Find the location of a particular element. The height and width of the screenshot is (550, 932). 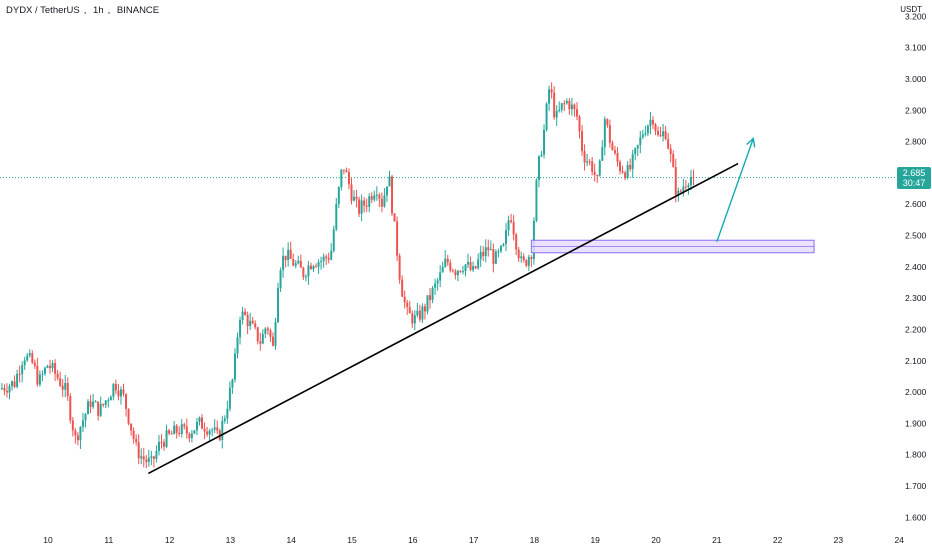

time-axis: 10 11 12 13 14 15 16 17 18 19 20 21 22 23 24 is located at coordinates (473, 540).